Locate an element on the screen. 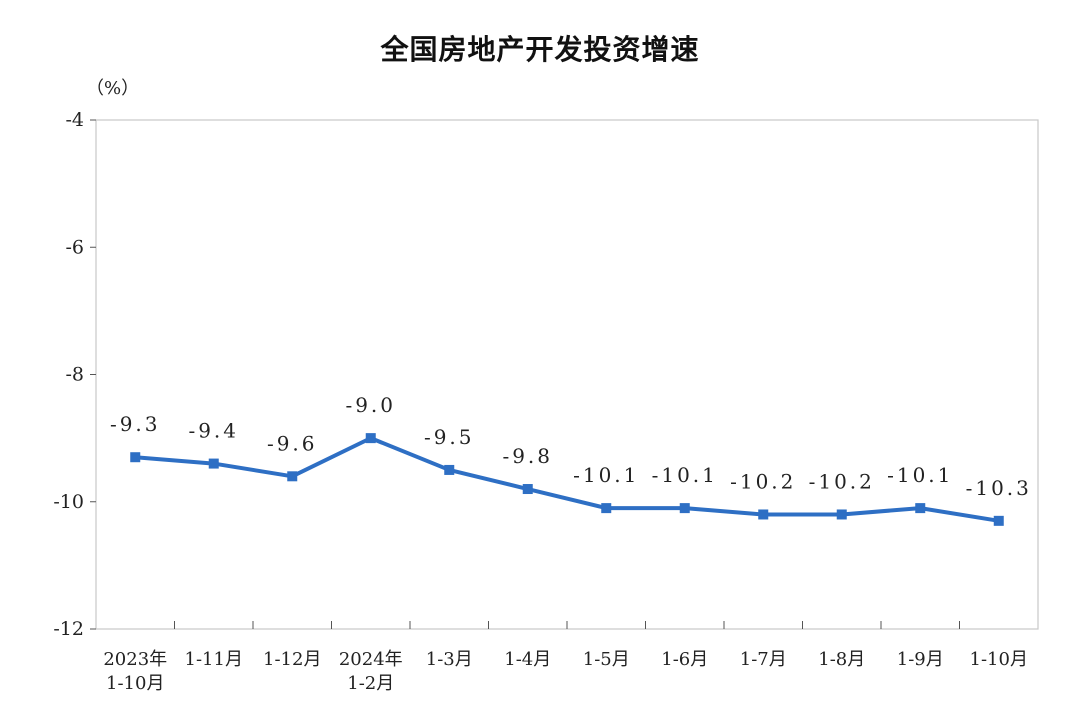  series-line is located at coordinates (567, 479).